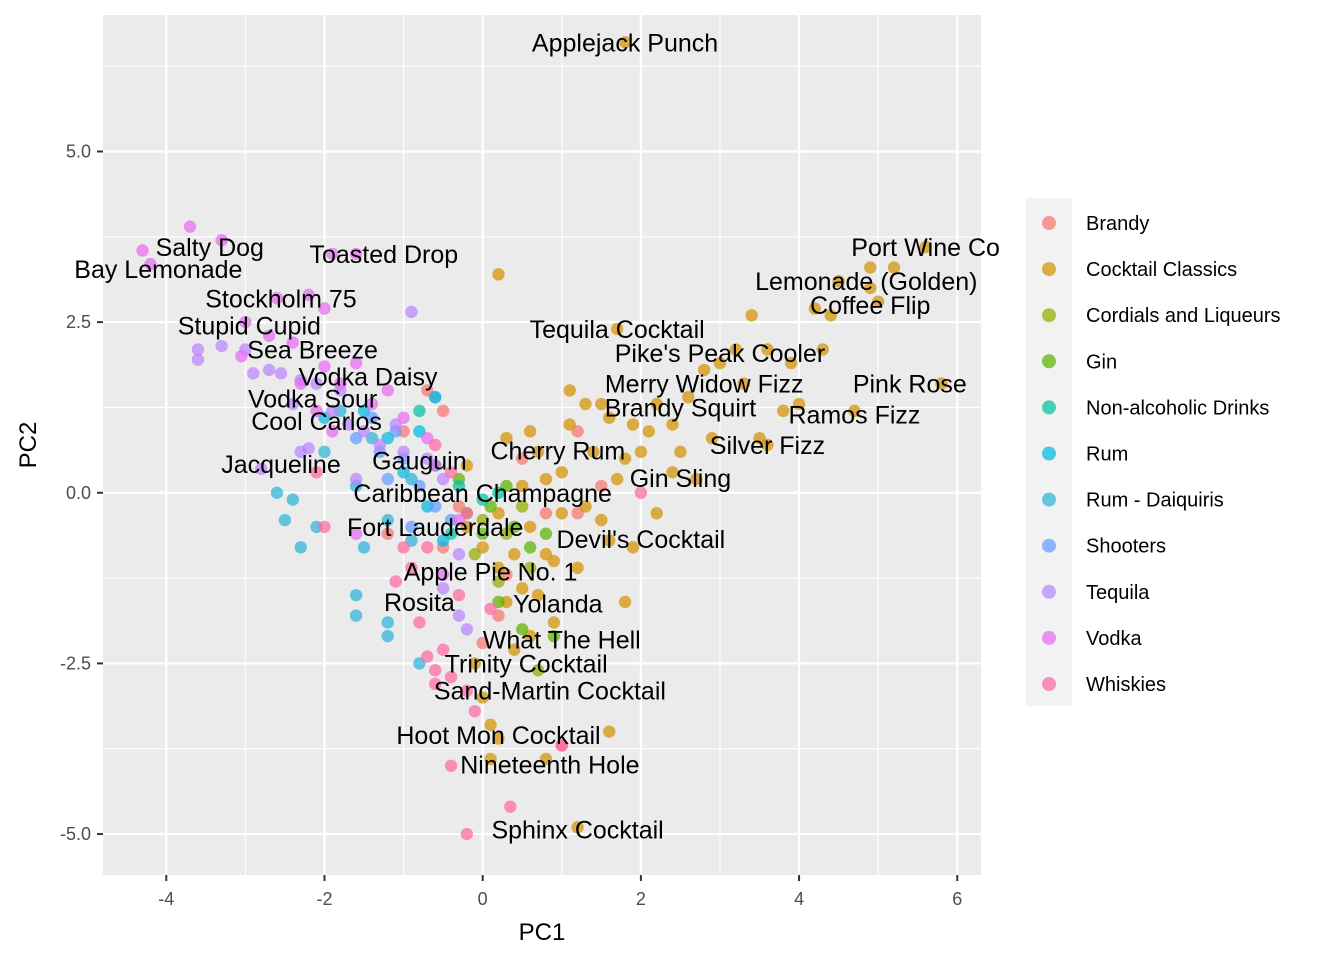 The width and height of the screenshot is (1344, 960). I want to click on legend-label-tequila: Tequila, so click(1118, 593).